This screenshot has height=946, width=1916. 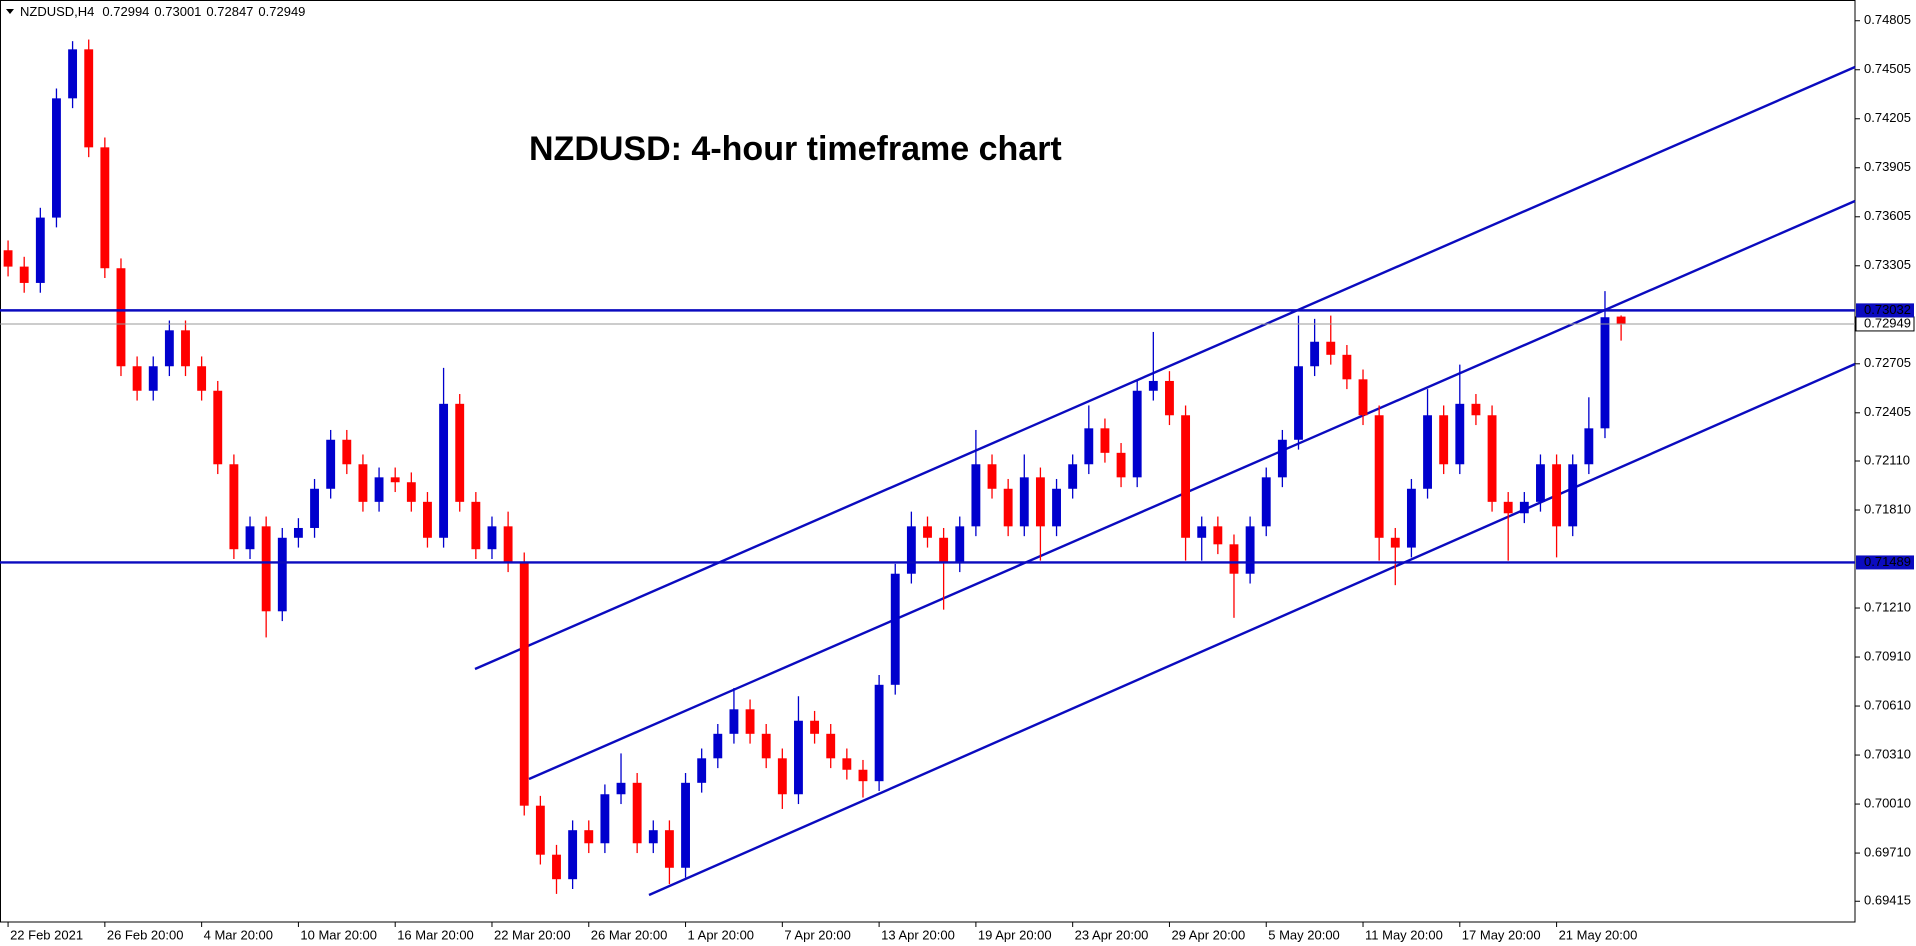 I want to click on level-label: 0.73032, so click(x=1887, y=309).